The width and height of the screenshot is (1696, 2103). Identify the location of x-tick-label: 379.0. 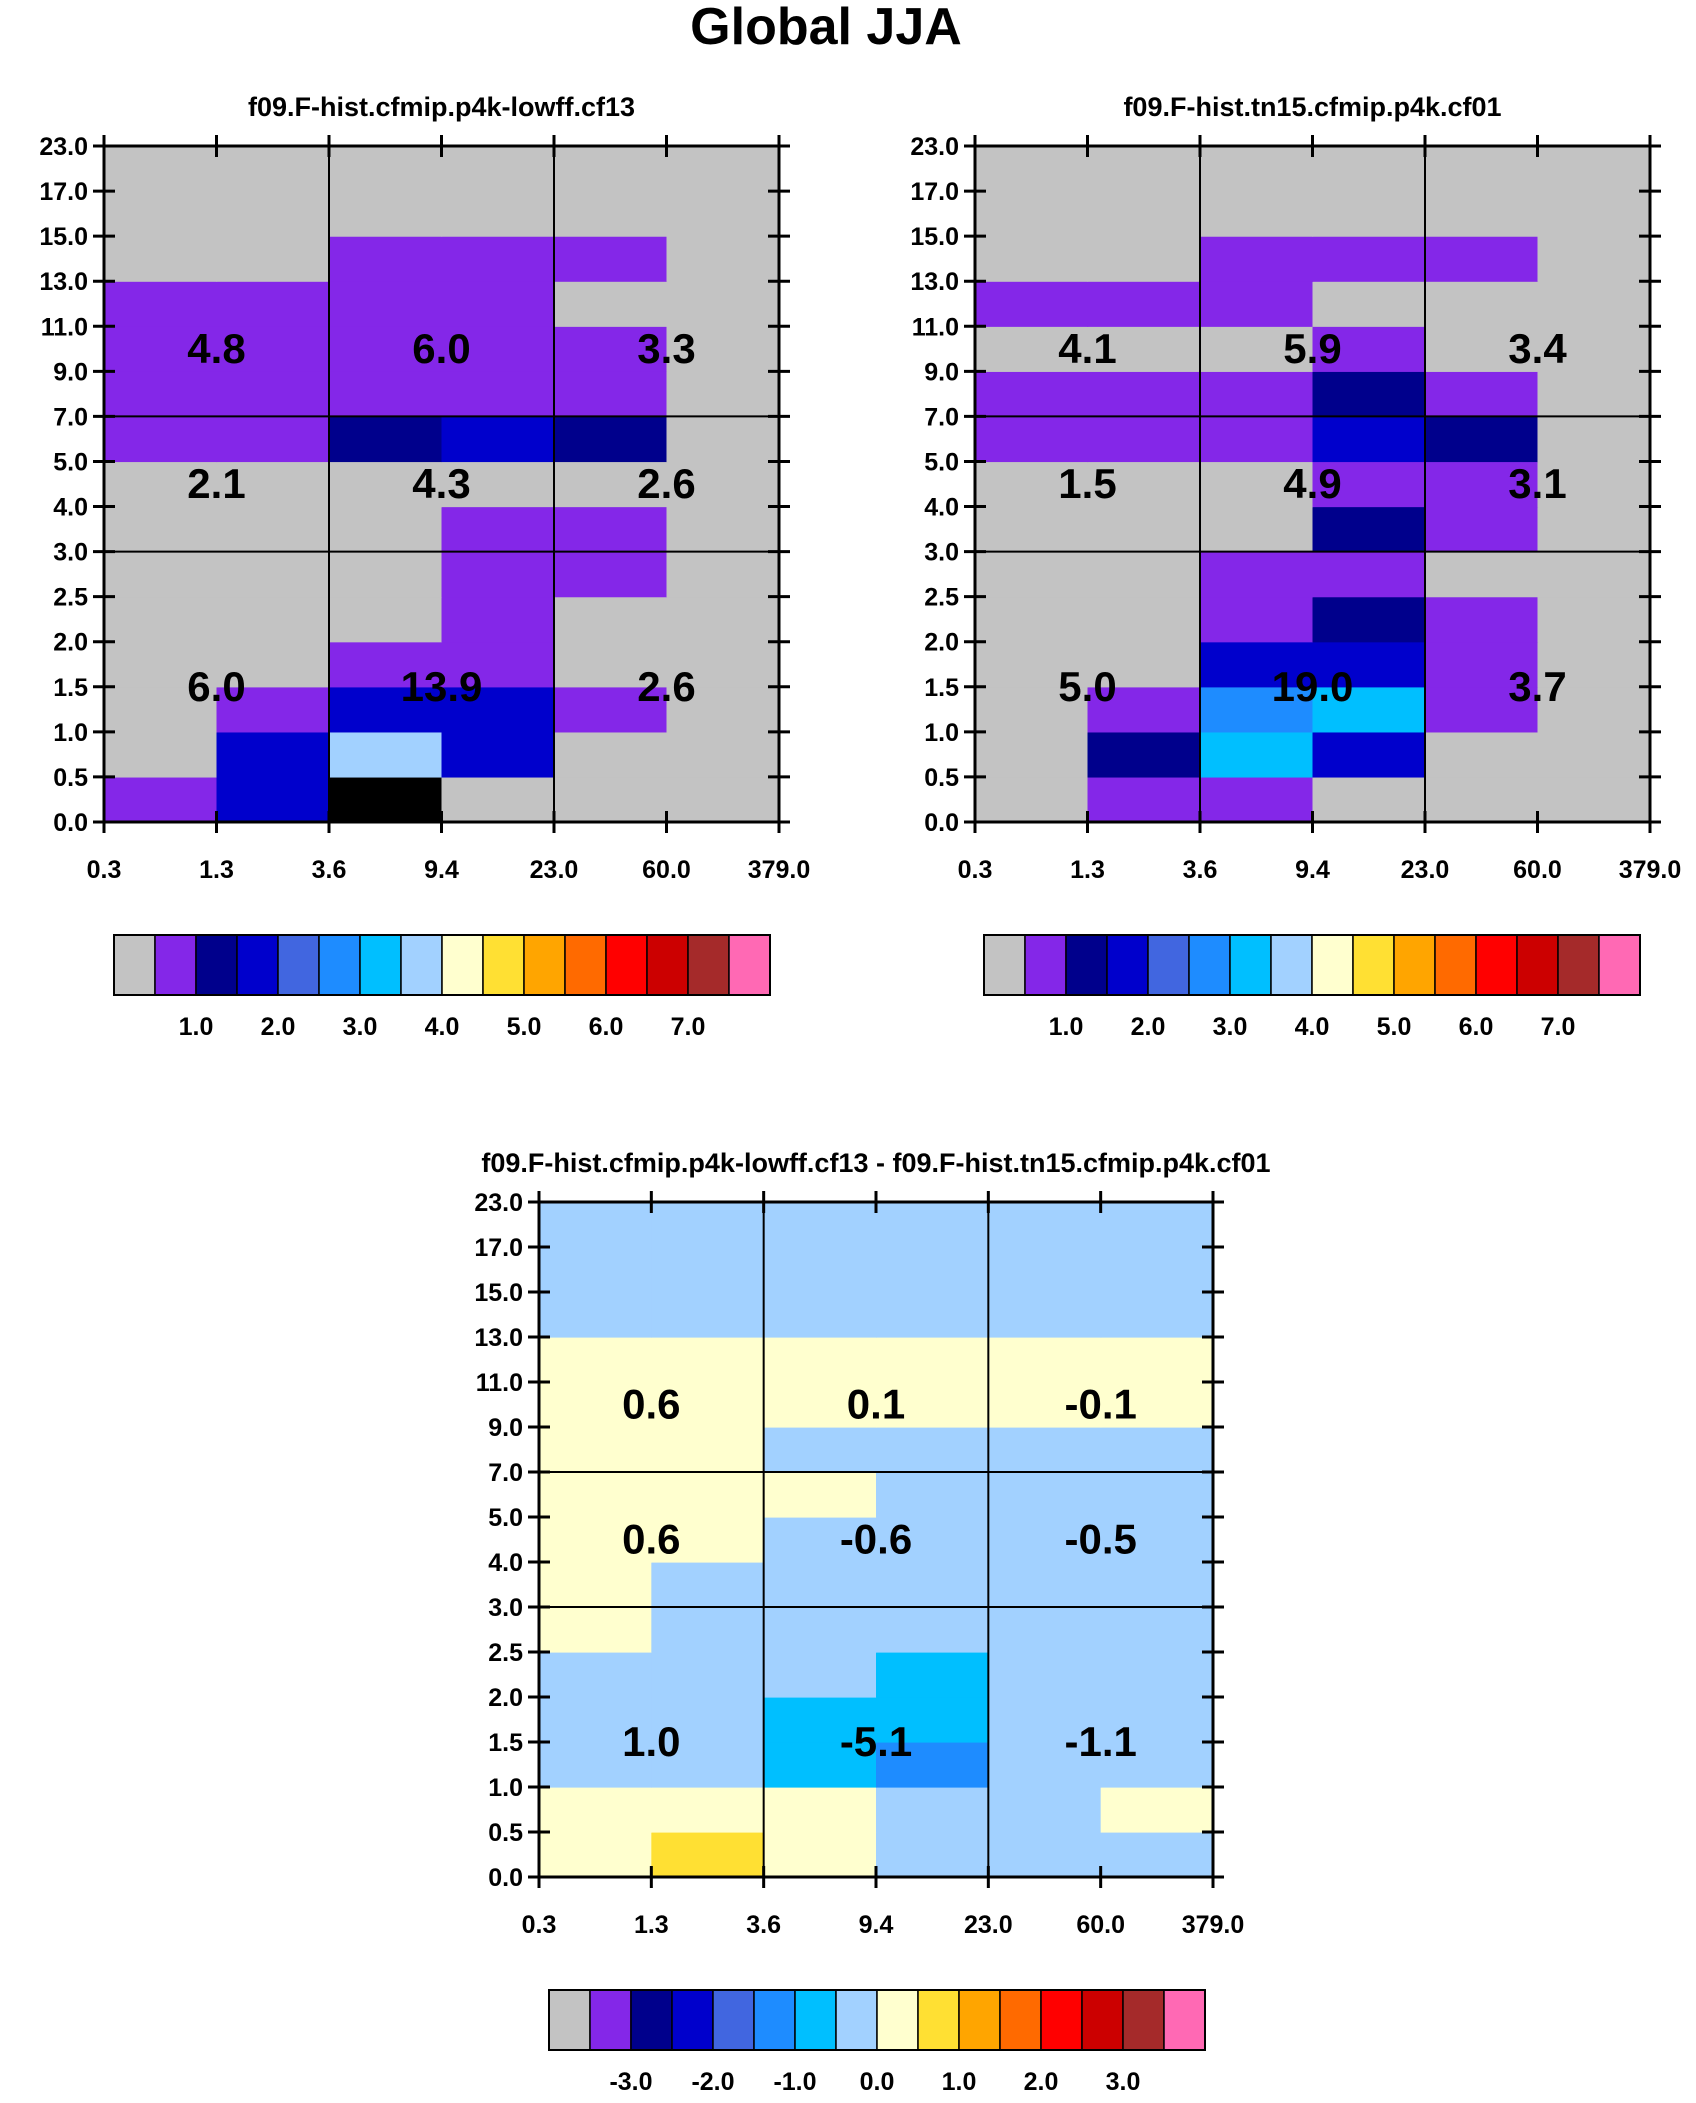
(779, 870).